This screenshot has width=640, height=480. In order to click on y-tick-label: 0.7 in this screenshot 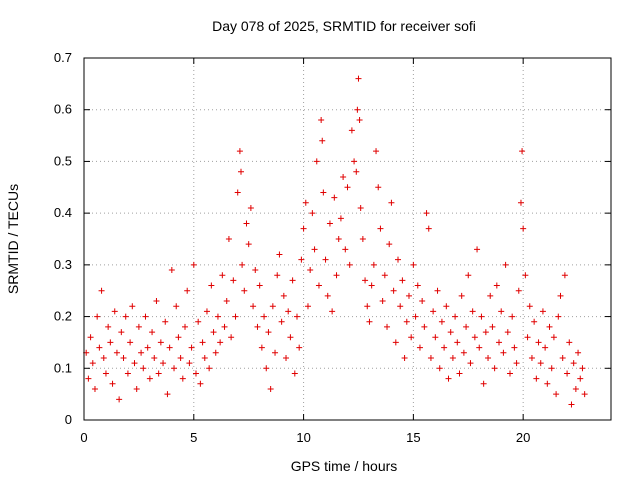, I will do `click(63, 57)`.